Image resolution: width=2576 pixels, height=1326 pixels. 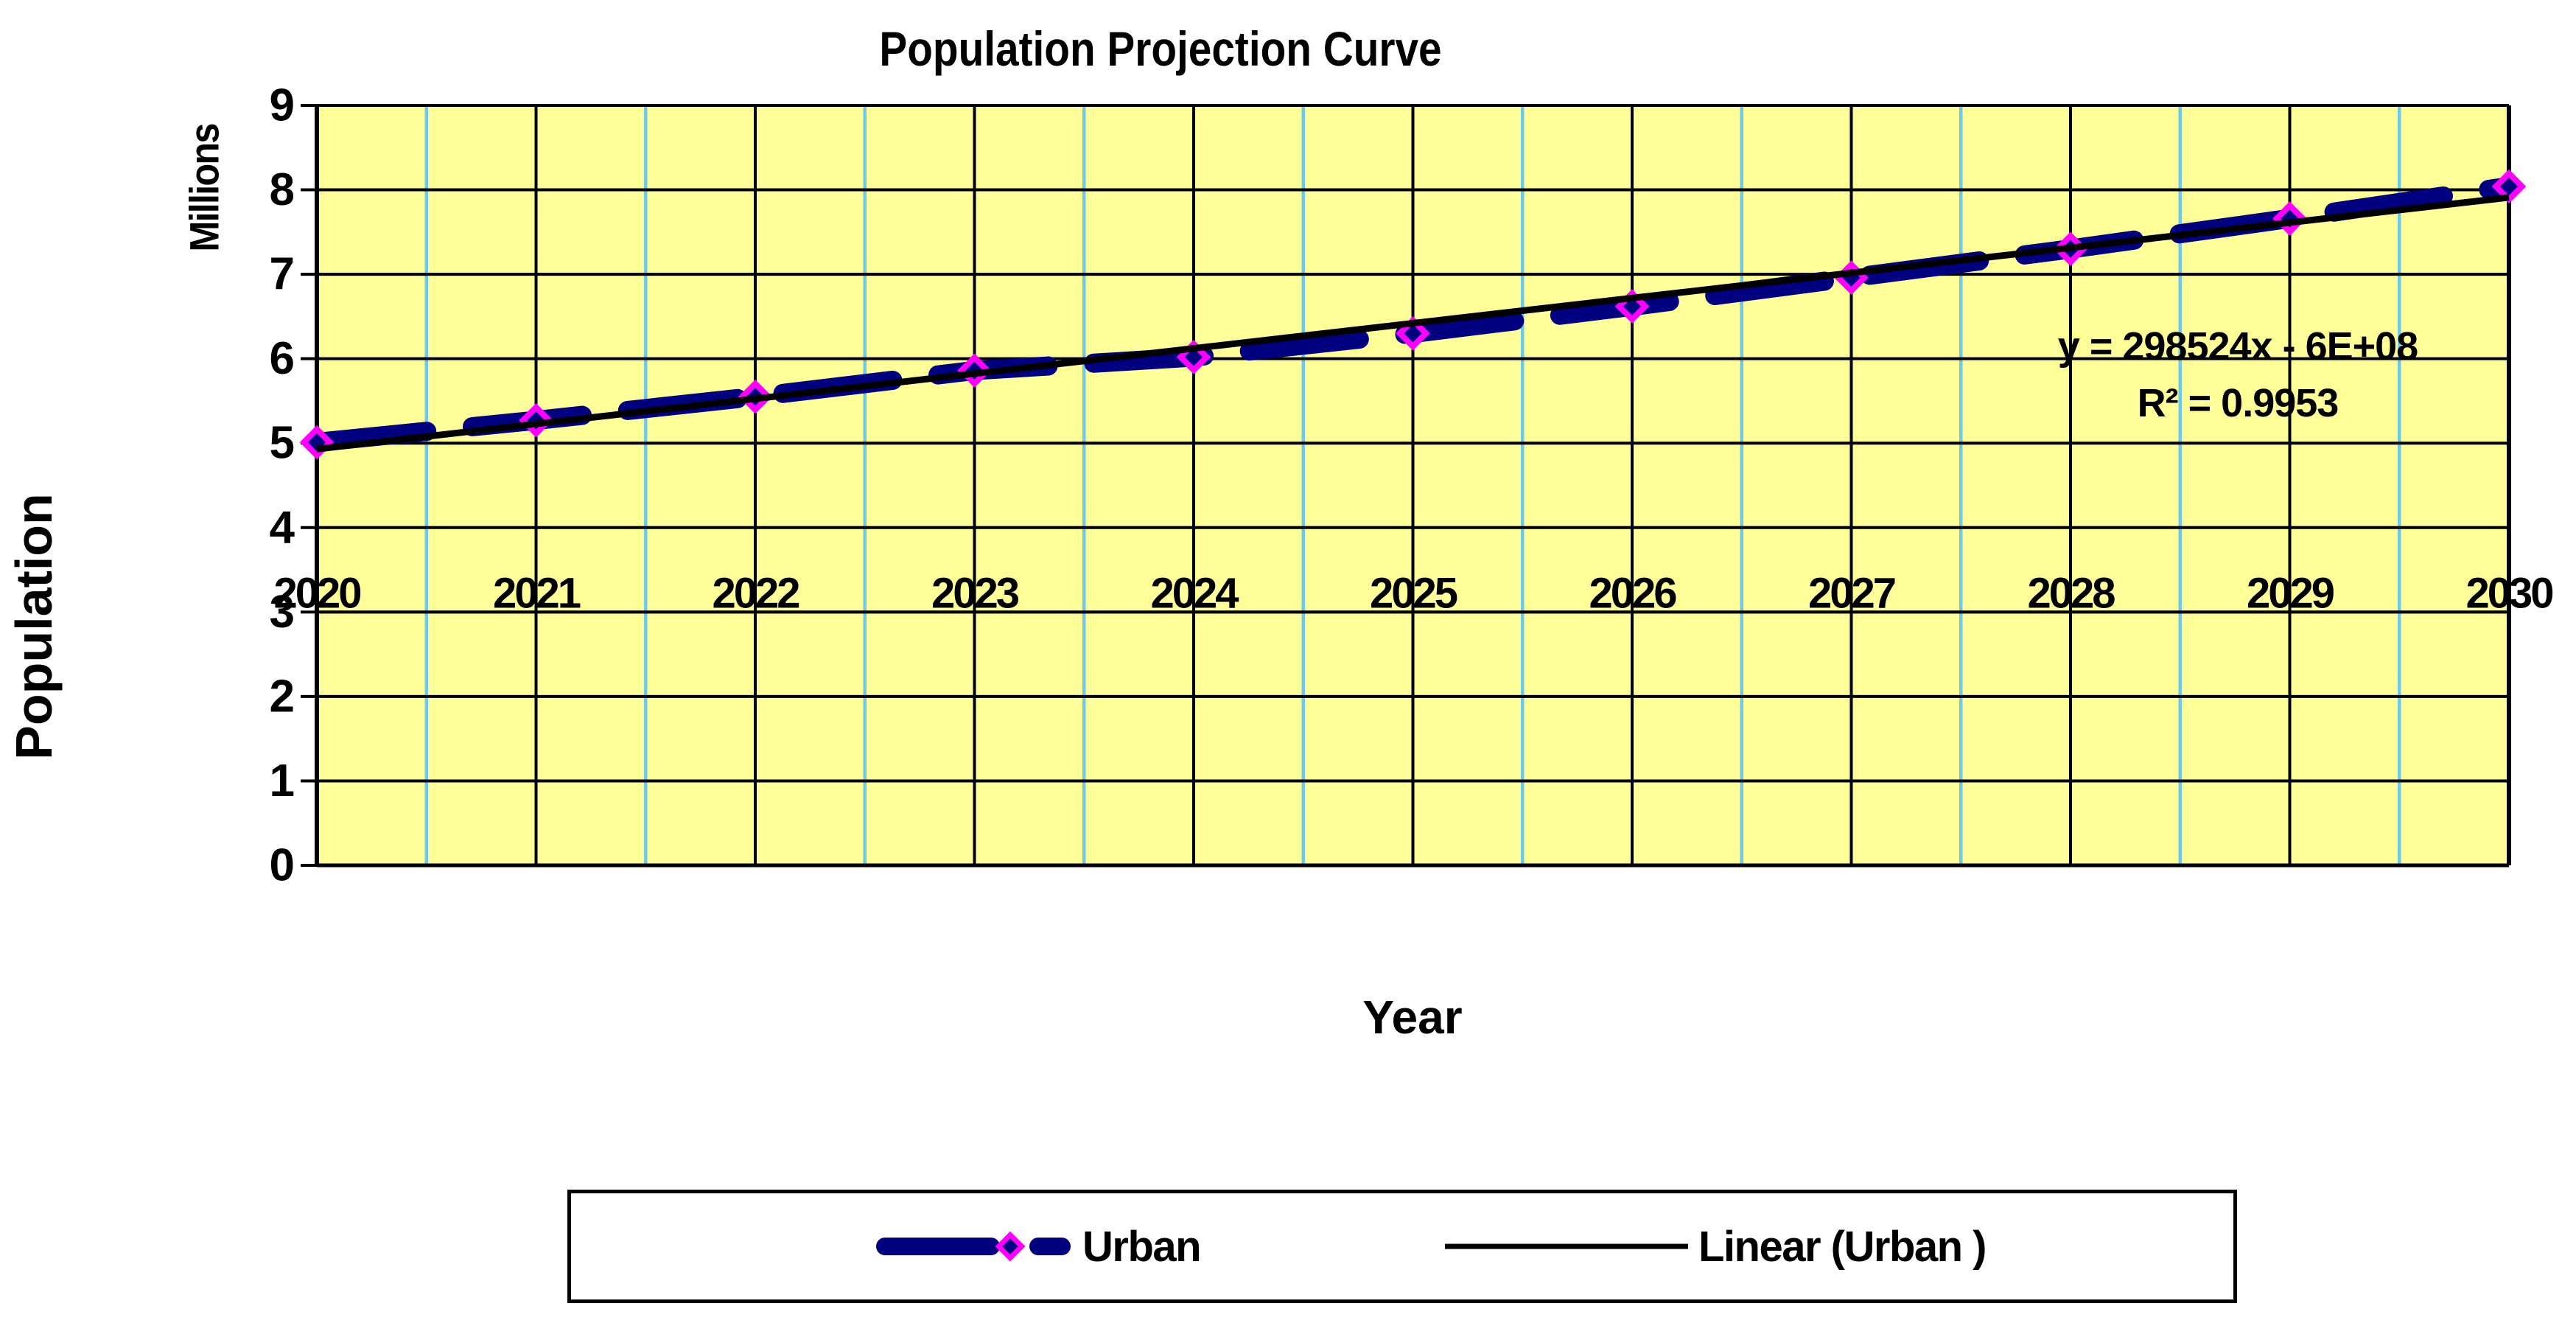 I want to click on y-tick-label: 8, so click(x=282, y=190).